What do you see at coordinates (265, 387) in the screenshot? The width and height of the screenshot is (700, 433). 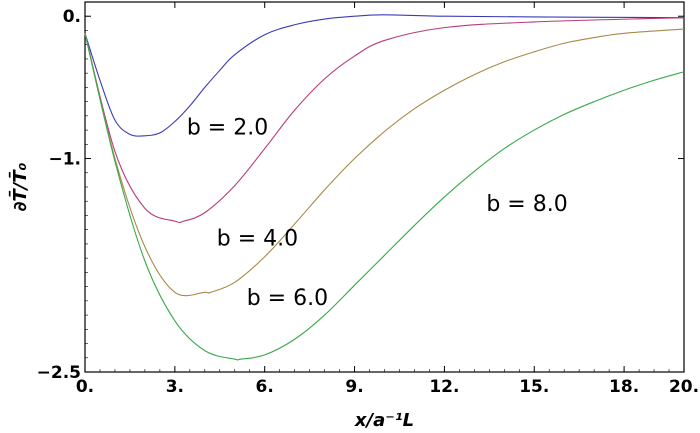 I see `x-tick-label: 6.` at bounding box center [265, 387].